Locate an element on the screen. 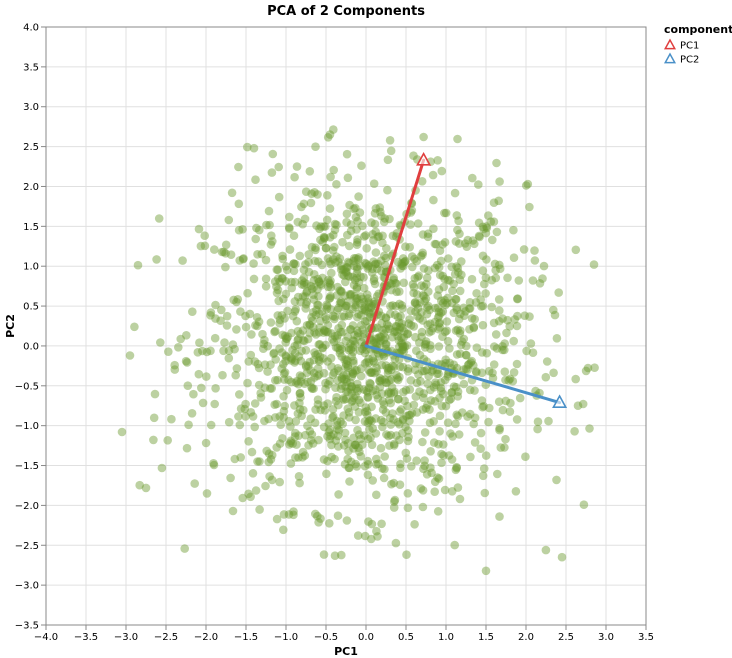 This screenshot has width=732, height=658. y-tick-label: −1.0 is located at coordinates (27, 426).